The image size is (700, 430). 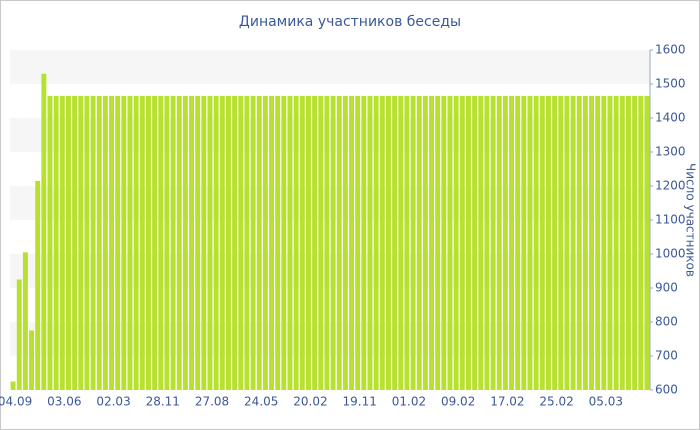 What do you see at coordinates (113, 402) in the screenshot?
I see `x-tick-label: 02.03` at bounding box center [113, 402].